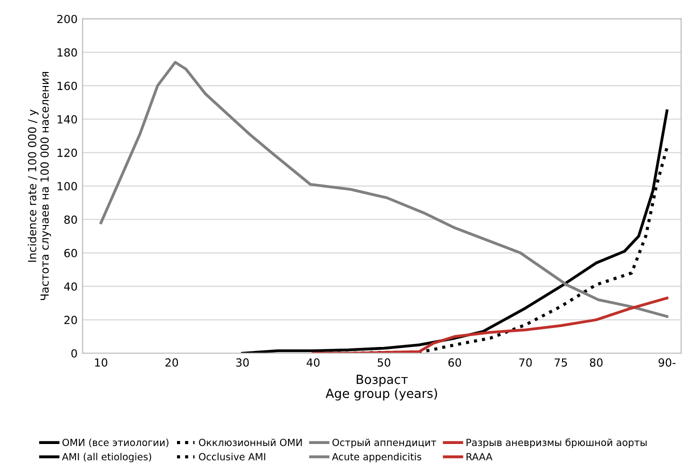  I want to click on legend-label: Occlusive AMI, so click(232, 456).